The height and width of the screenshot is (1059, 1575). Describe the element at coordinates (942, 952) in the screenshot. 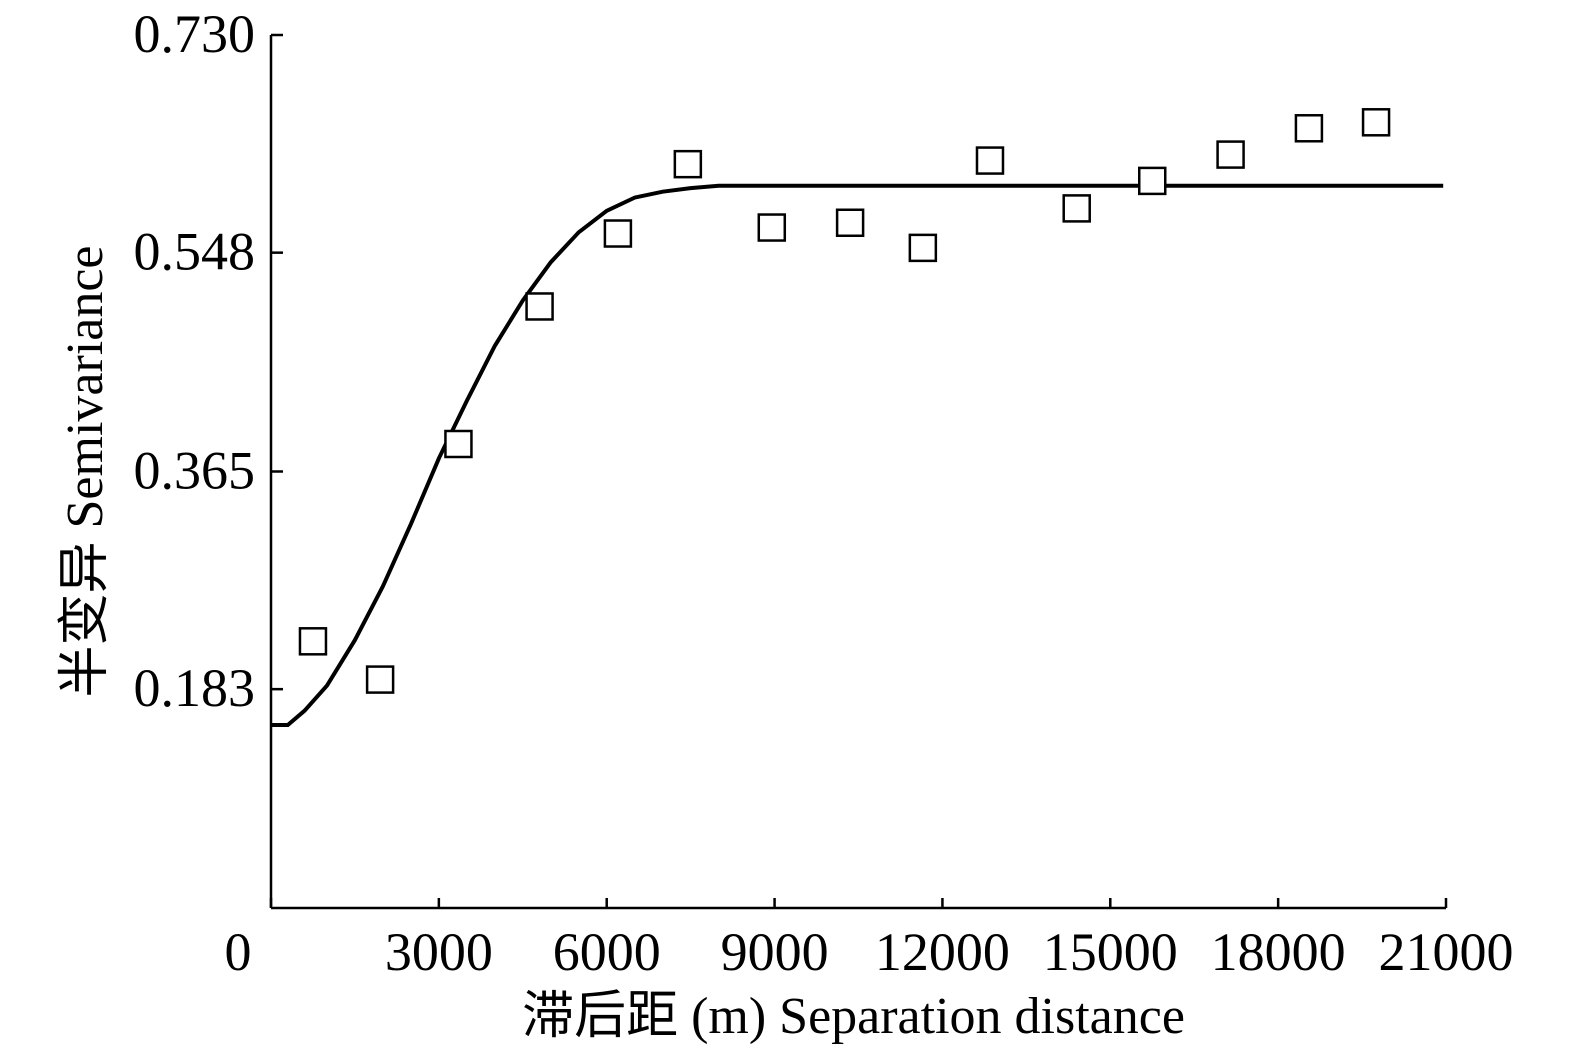

I see `x-tick-label: 12000` at that location.